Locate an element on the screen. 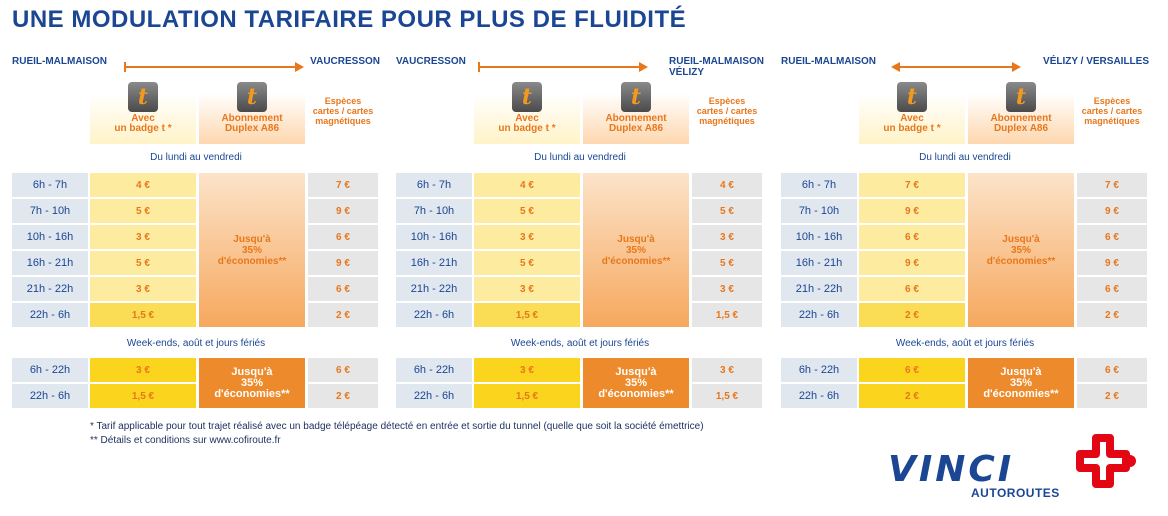  route-destination: RUEIL-MALMAISON VÉLIZY is located at coordinates (716, 67).